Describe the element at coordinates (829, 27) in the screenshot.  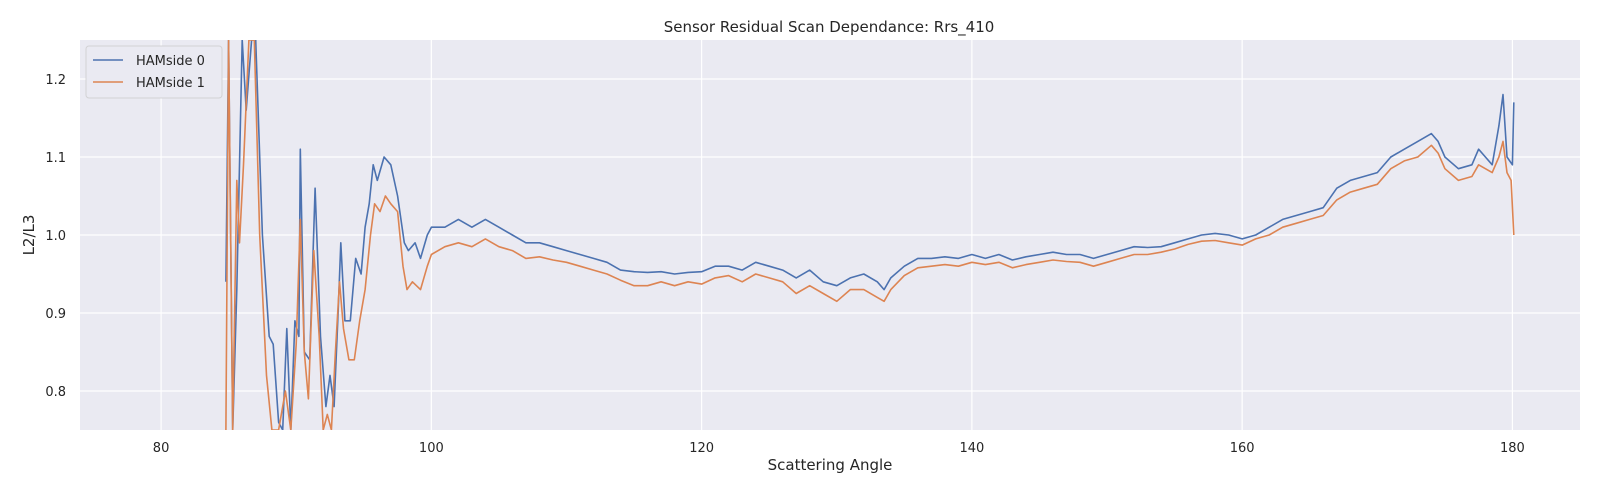
I see `chart-title: Sensor Residual Scan Dependance: Rrs_410` at that location.